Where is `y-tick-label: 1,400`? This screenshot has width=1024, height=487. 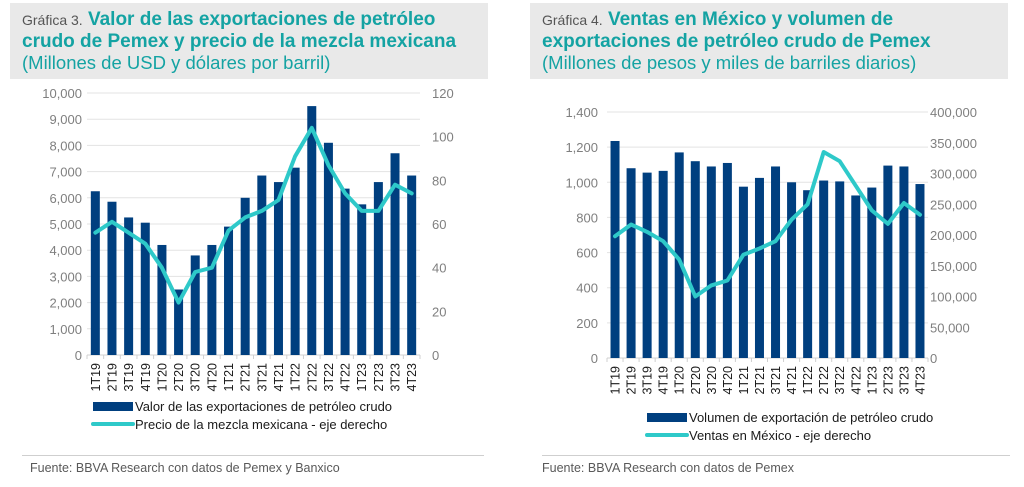
y-tick-label: 1,400 is located at coordinates (581, 112).